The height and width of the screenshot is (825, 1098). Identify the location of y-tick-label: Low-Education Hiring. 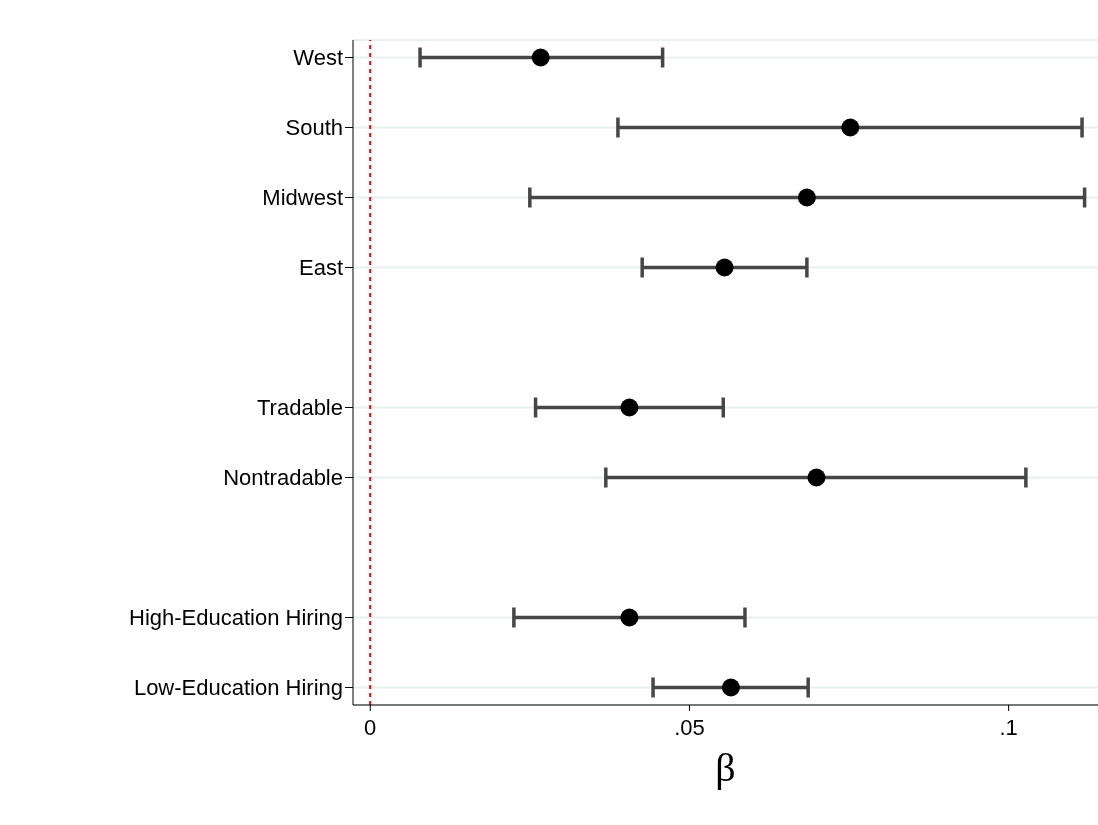
(238, 688).